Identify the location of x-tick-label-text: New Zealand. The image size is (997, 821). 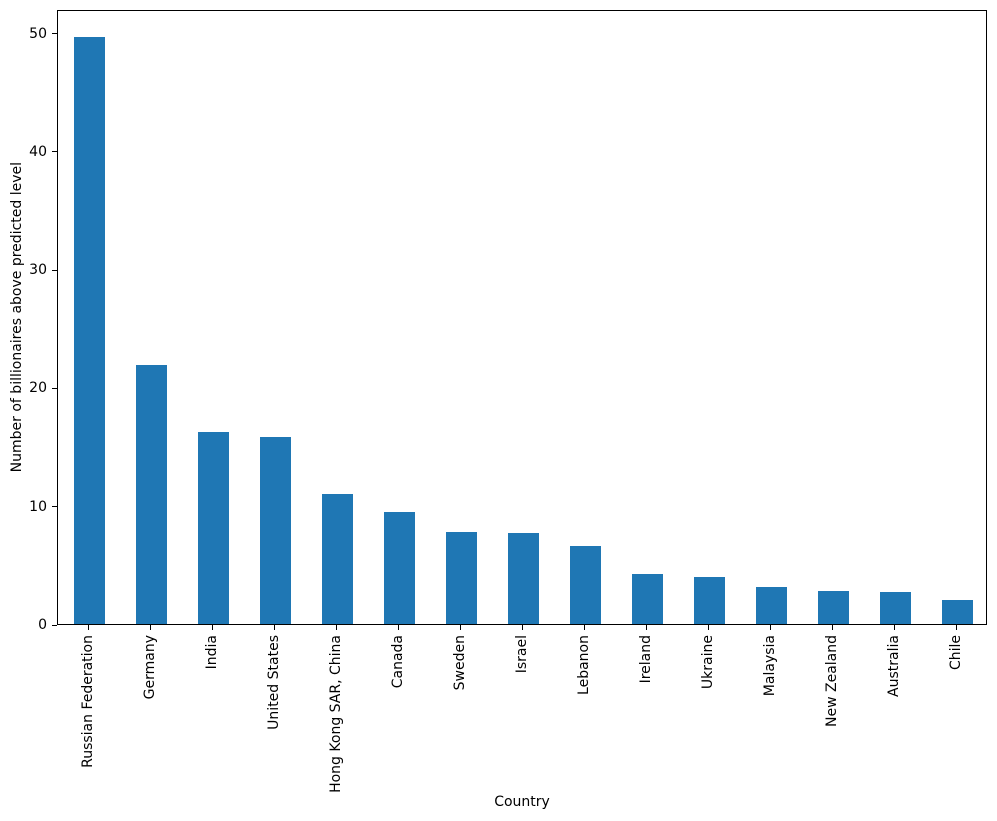
(831, 681).